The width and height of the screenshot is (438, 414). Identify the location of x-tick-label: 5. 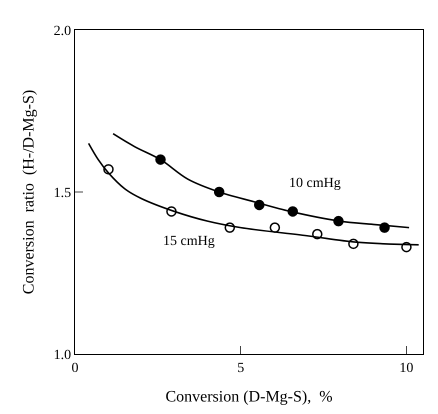
(240, 368).